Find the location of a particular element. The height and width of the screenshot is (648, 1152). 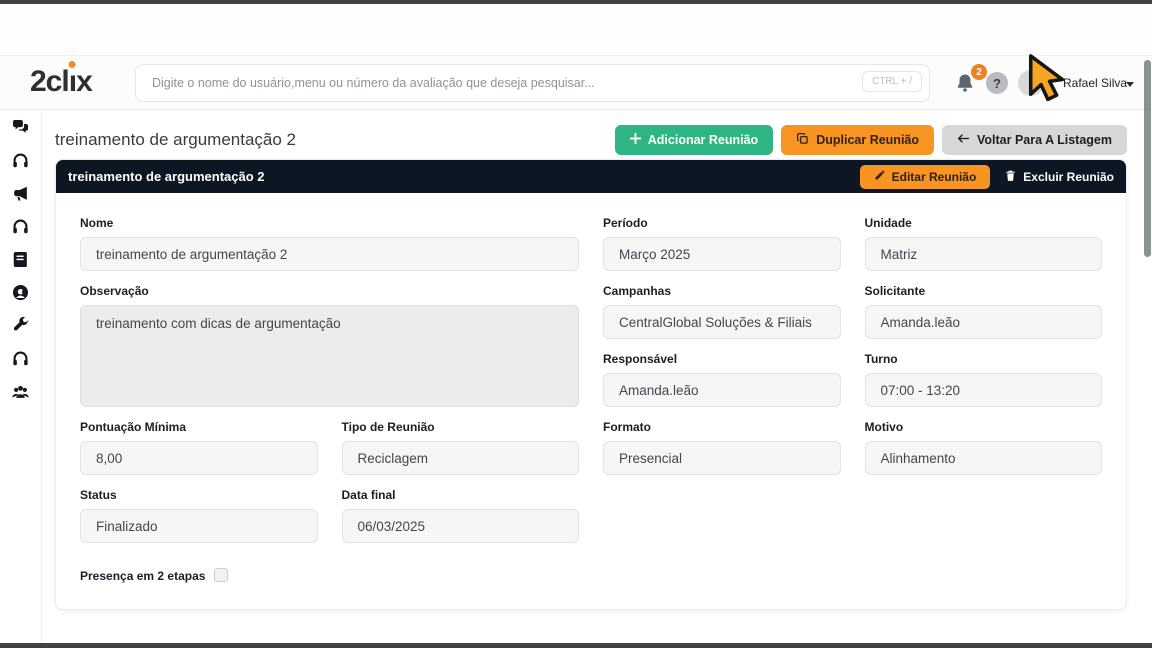

sidebar-item-comments is located at coordinates (21, 130).